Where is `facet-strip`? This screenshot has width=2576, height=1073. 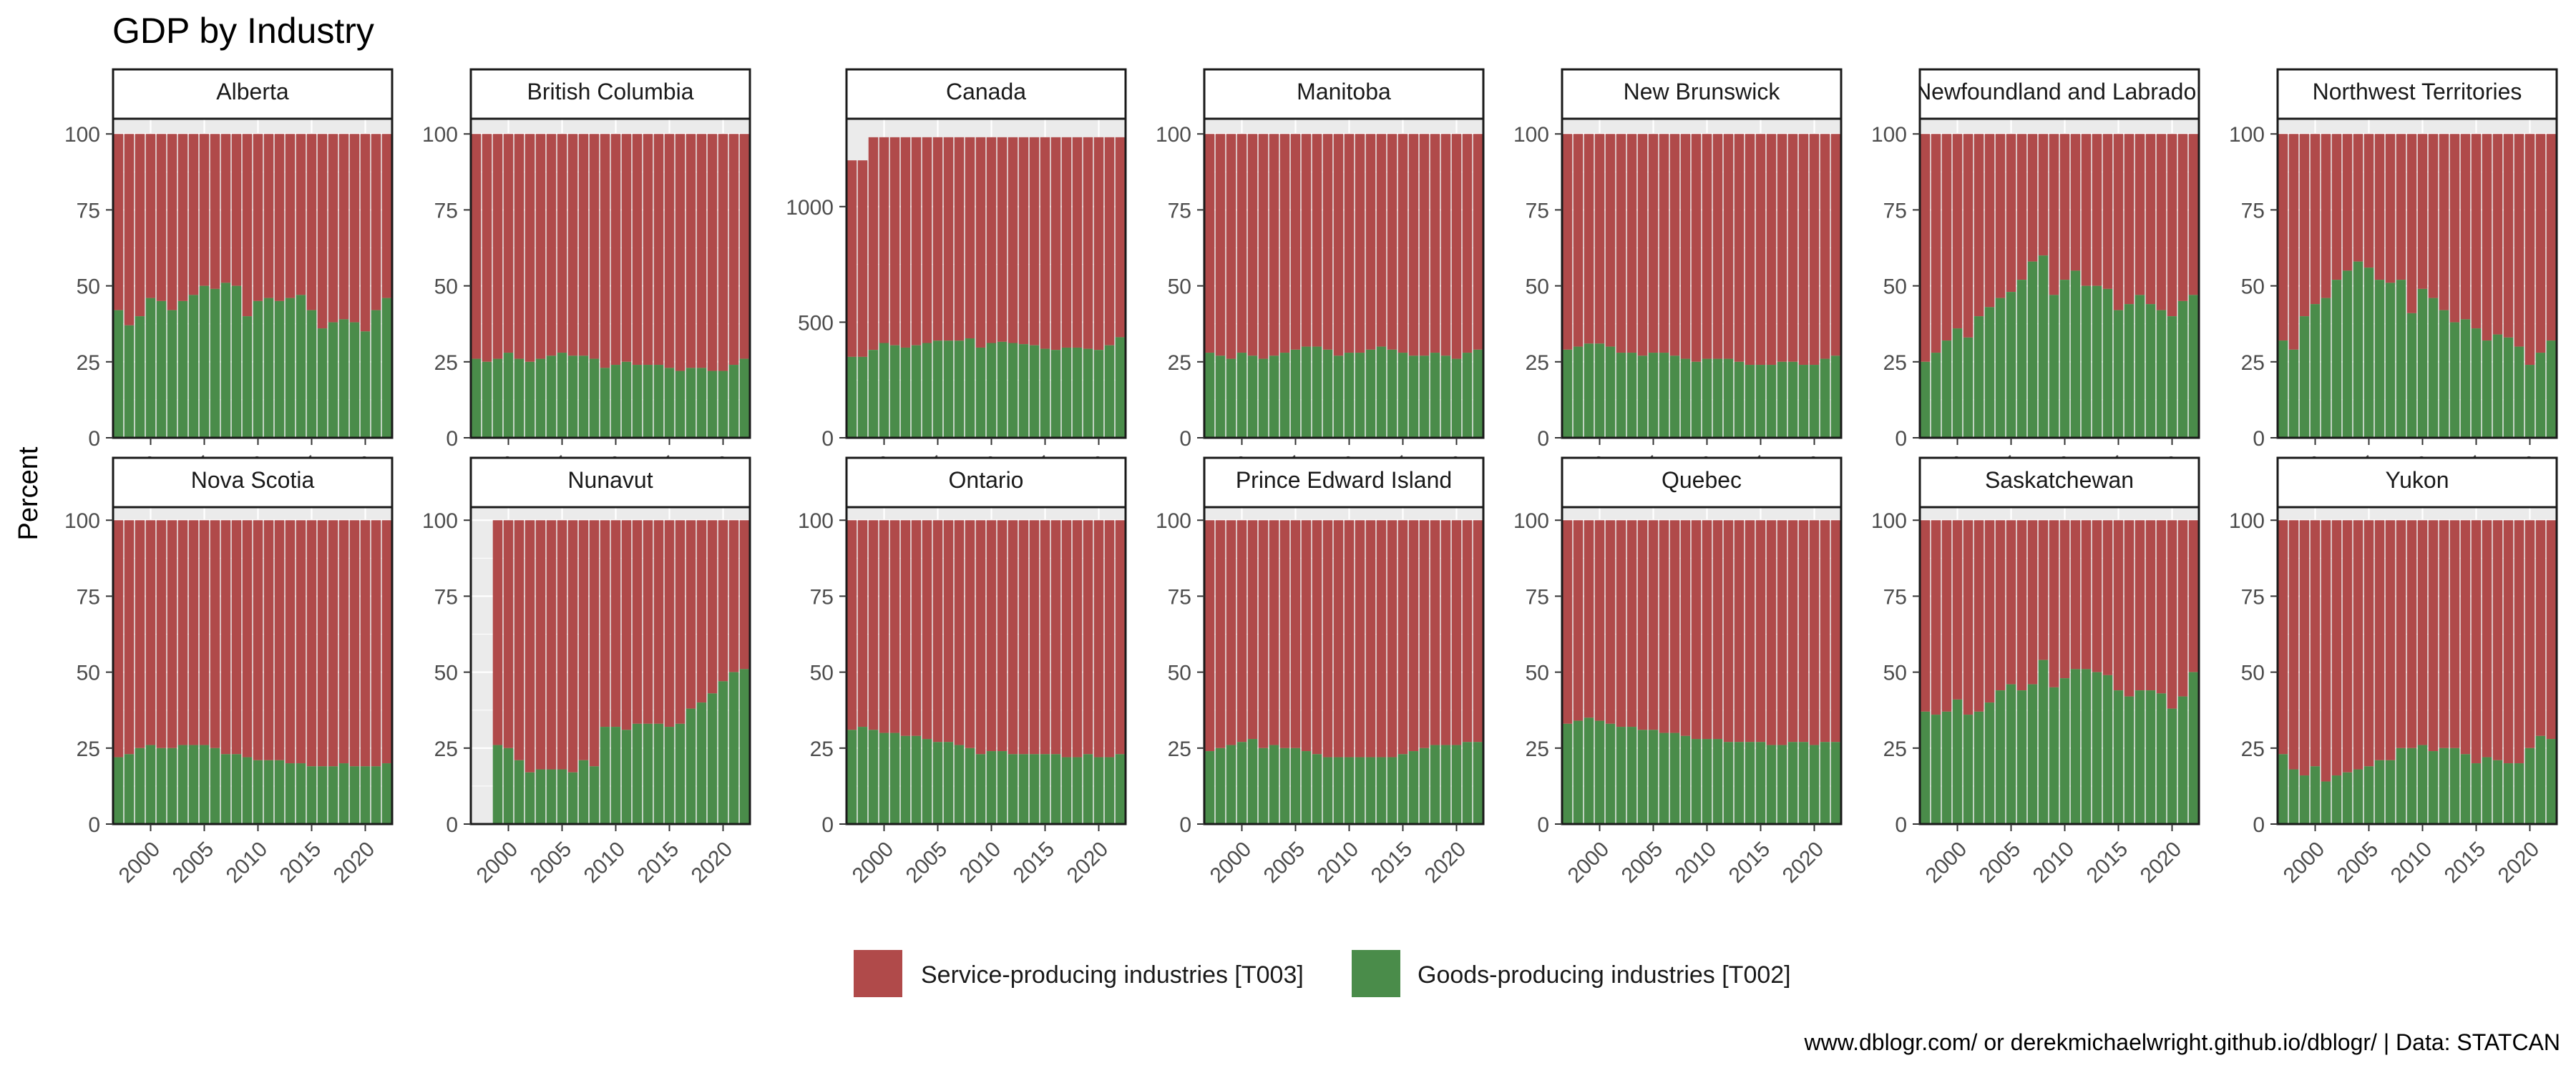 facet-strip is located at coordinates (1702, 482).